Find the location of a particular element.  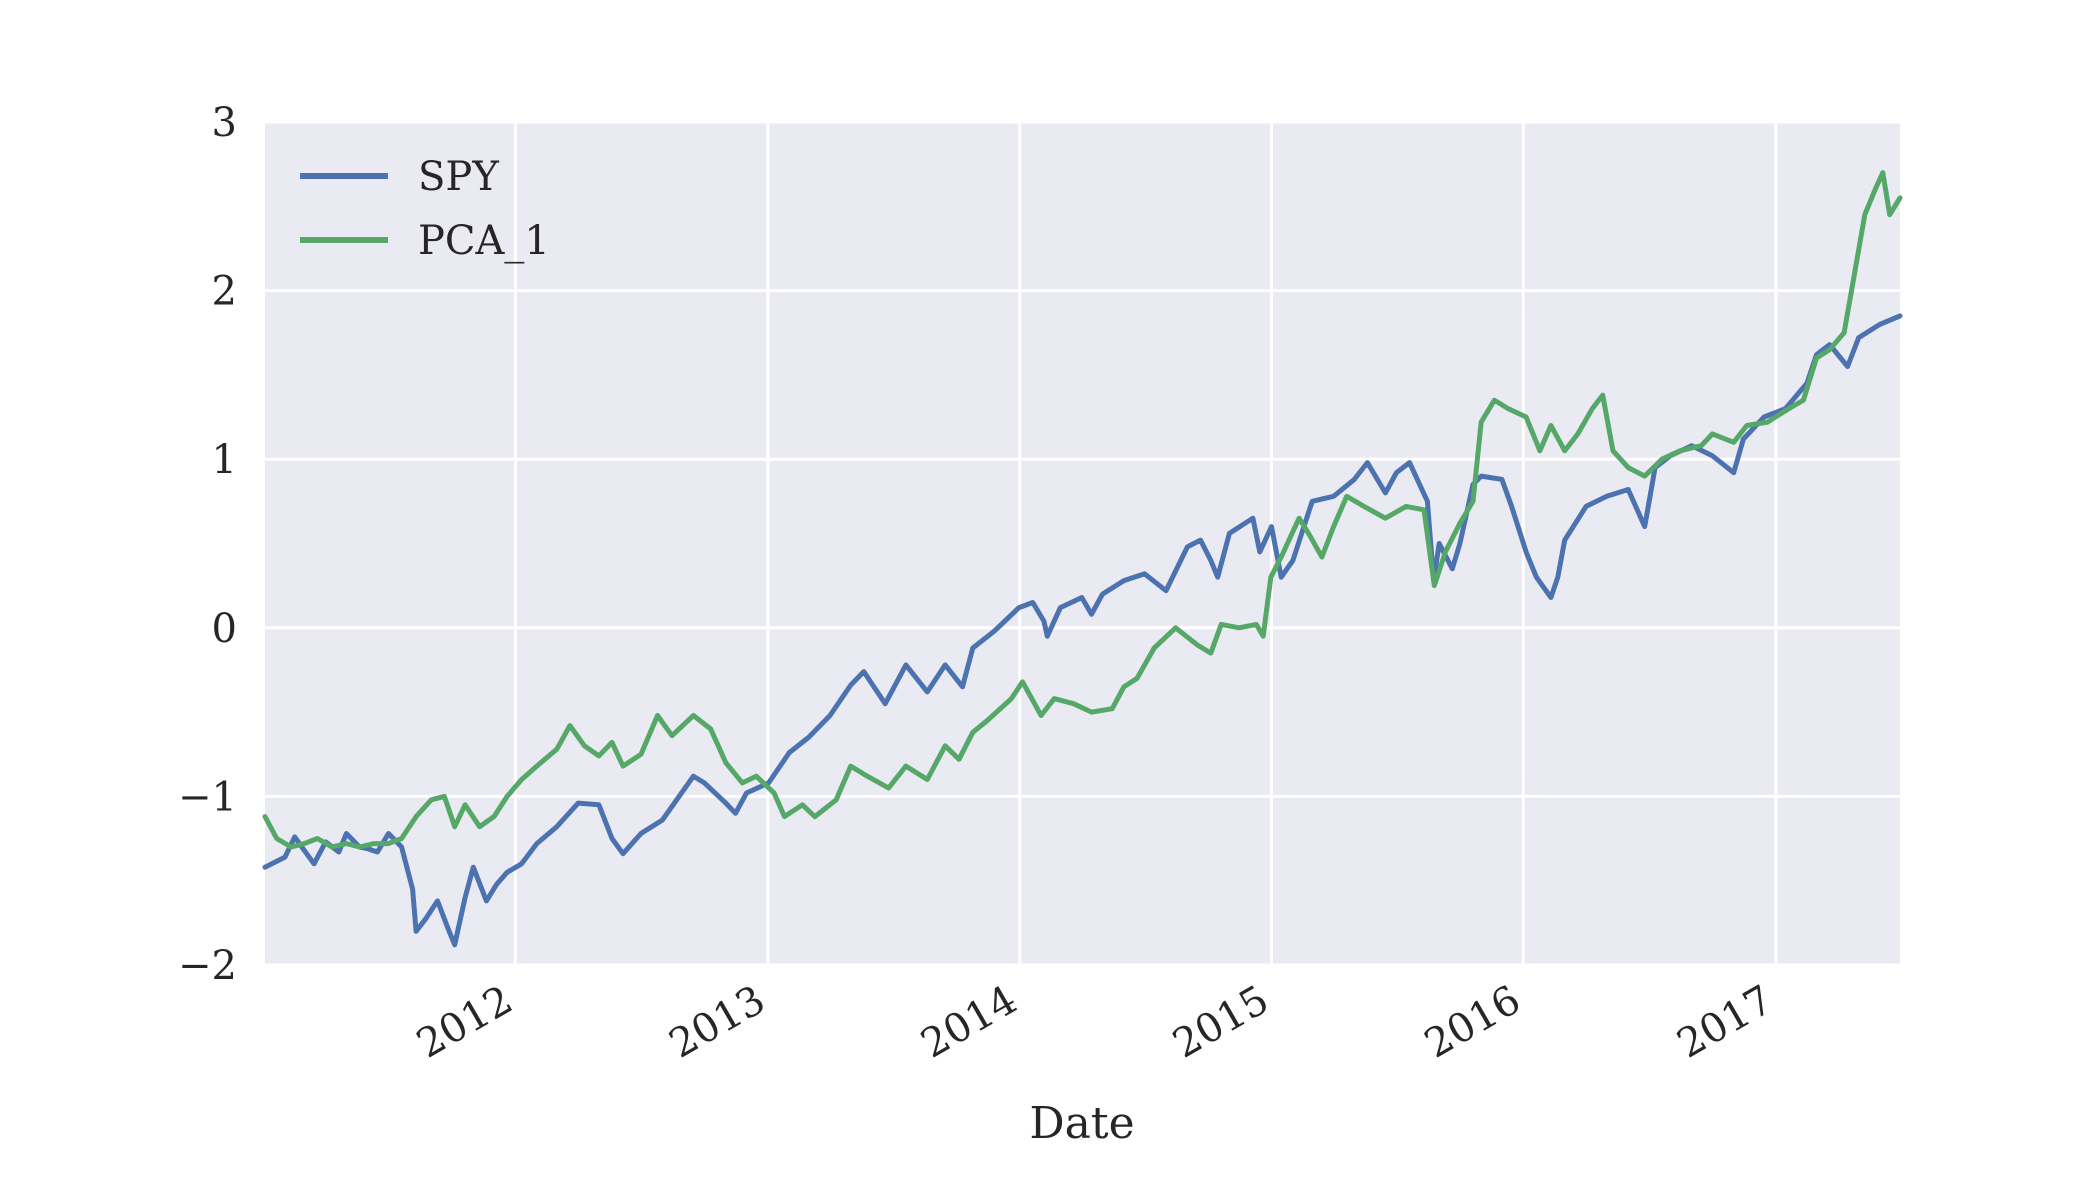

x-axis-ticks: 2012 2013 2014 2015 2016 2017 is located at coordinates (1095, 1022).